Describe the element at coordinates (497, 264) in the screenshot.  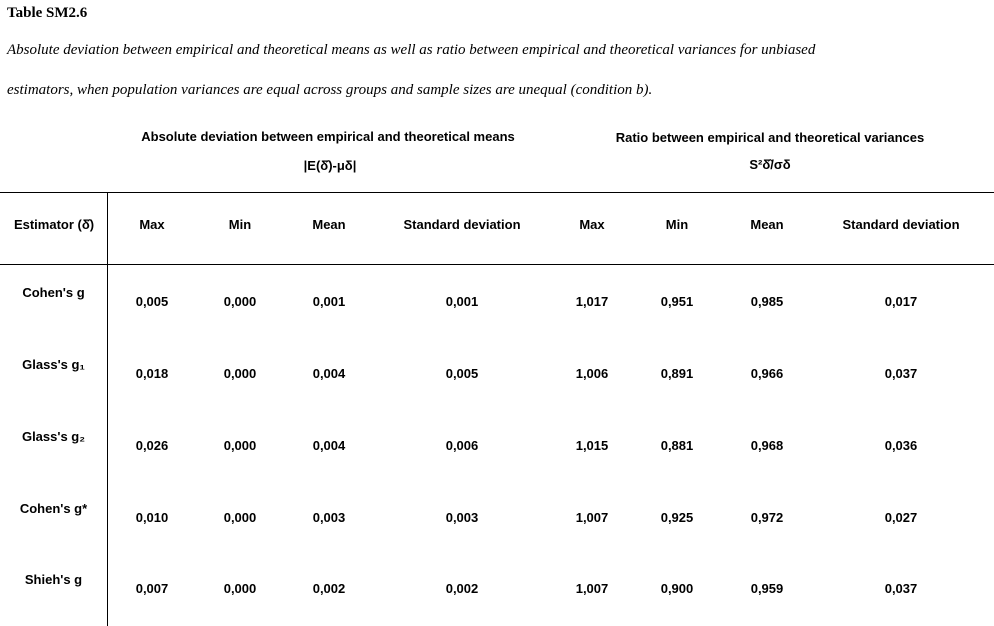
I see `header-bottom-rule` at that location.